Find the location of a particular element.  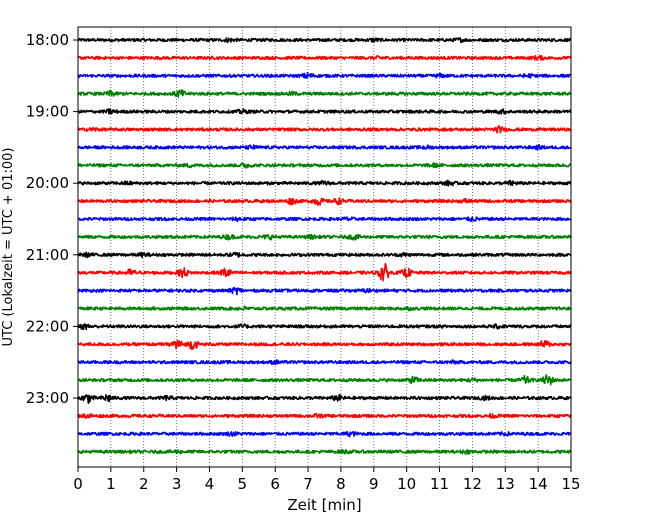

x-tick-label: 5 is located at coordinates (243, 484).